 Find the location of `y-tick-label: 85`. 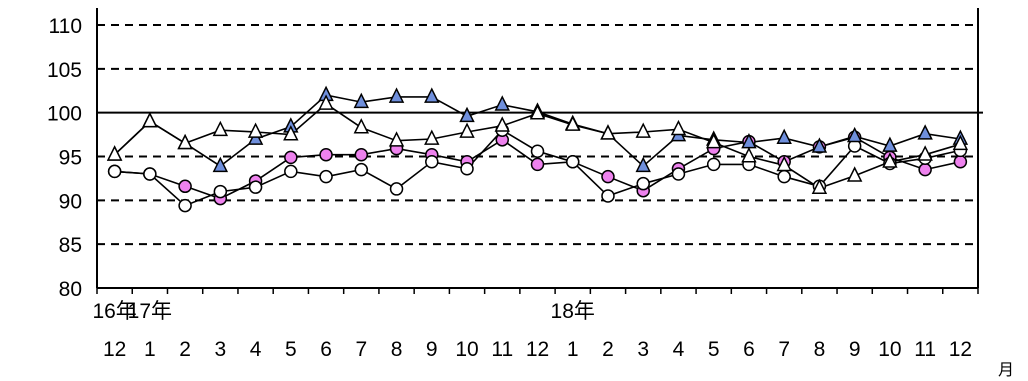

y-tick-label: 85 is located at coordinates (70, 245).